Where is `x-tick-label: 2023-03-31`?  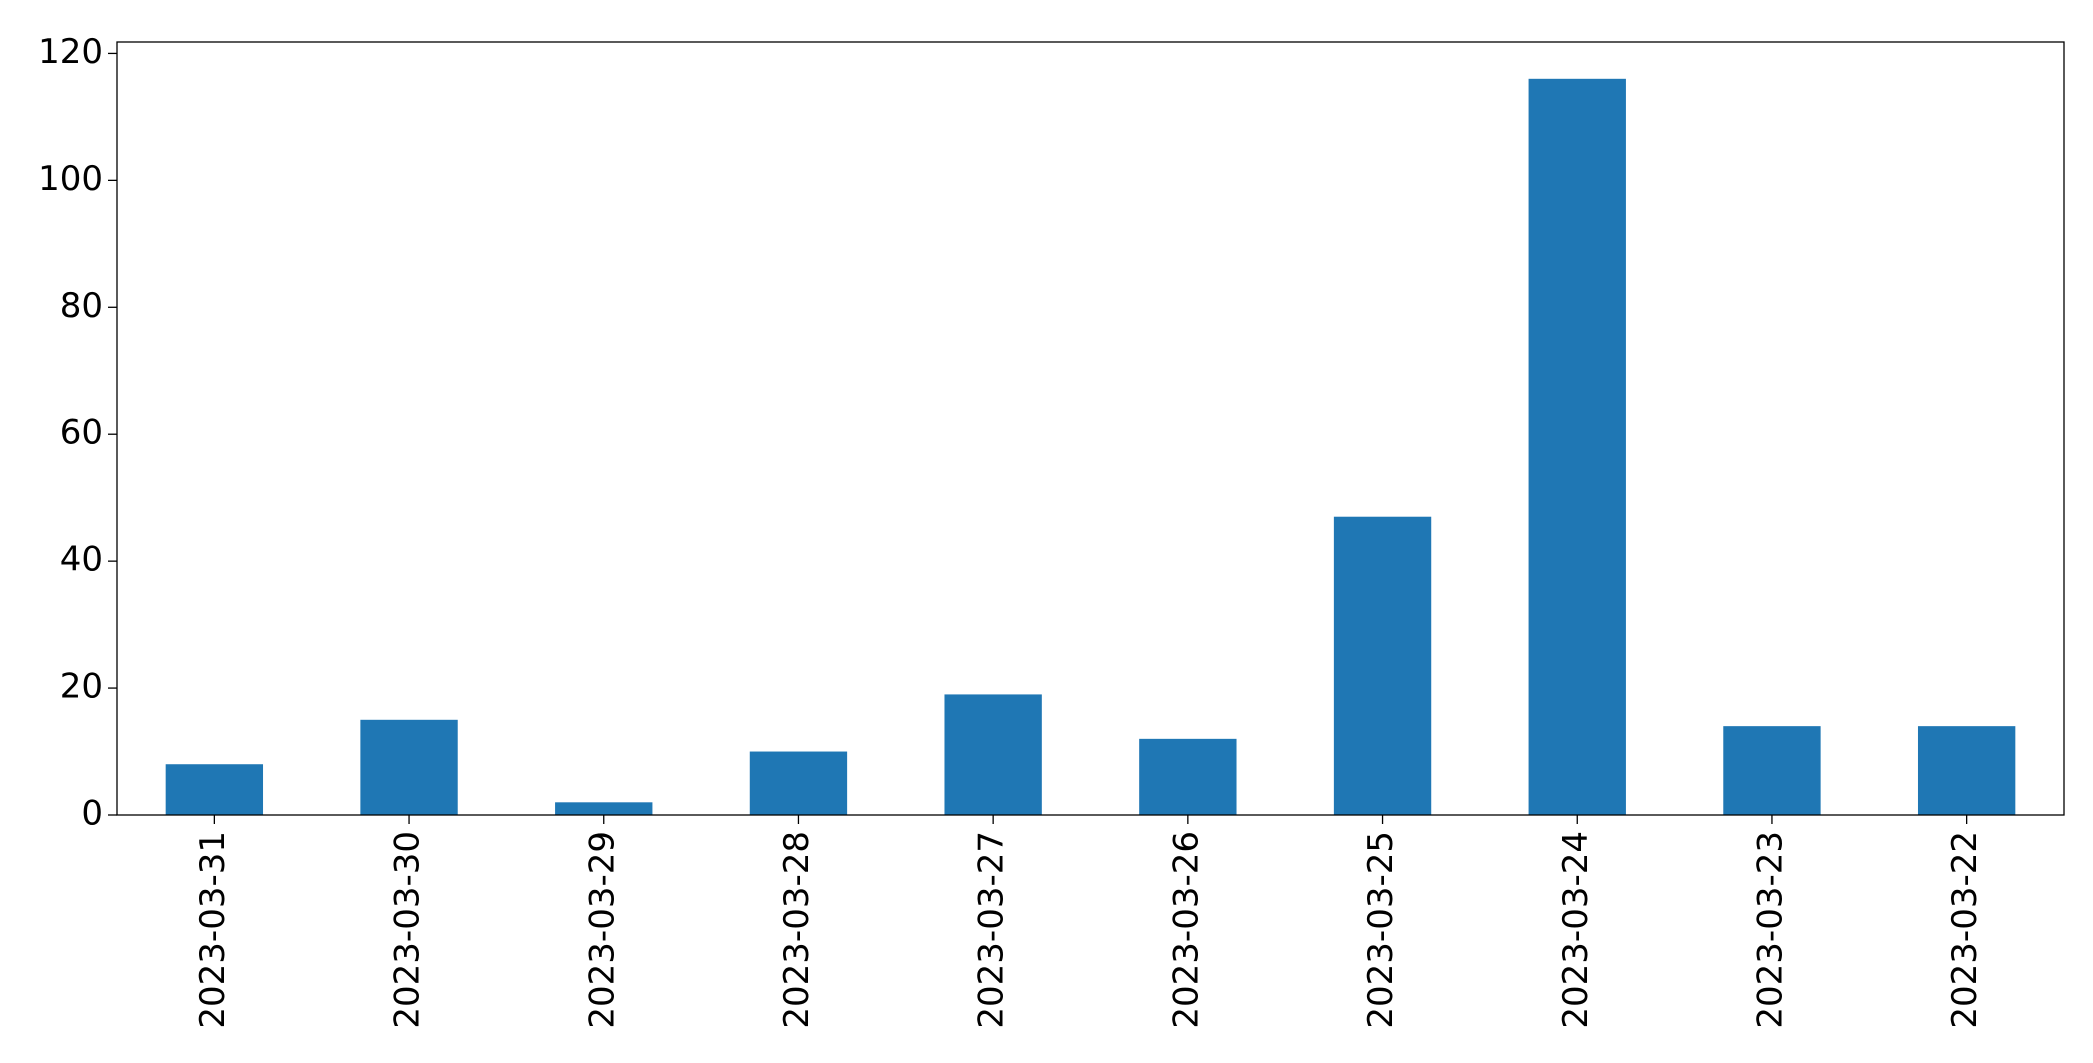 x-tick-label: 2023-03-31 is located at coordinates (213, 930).